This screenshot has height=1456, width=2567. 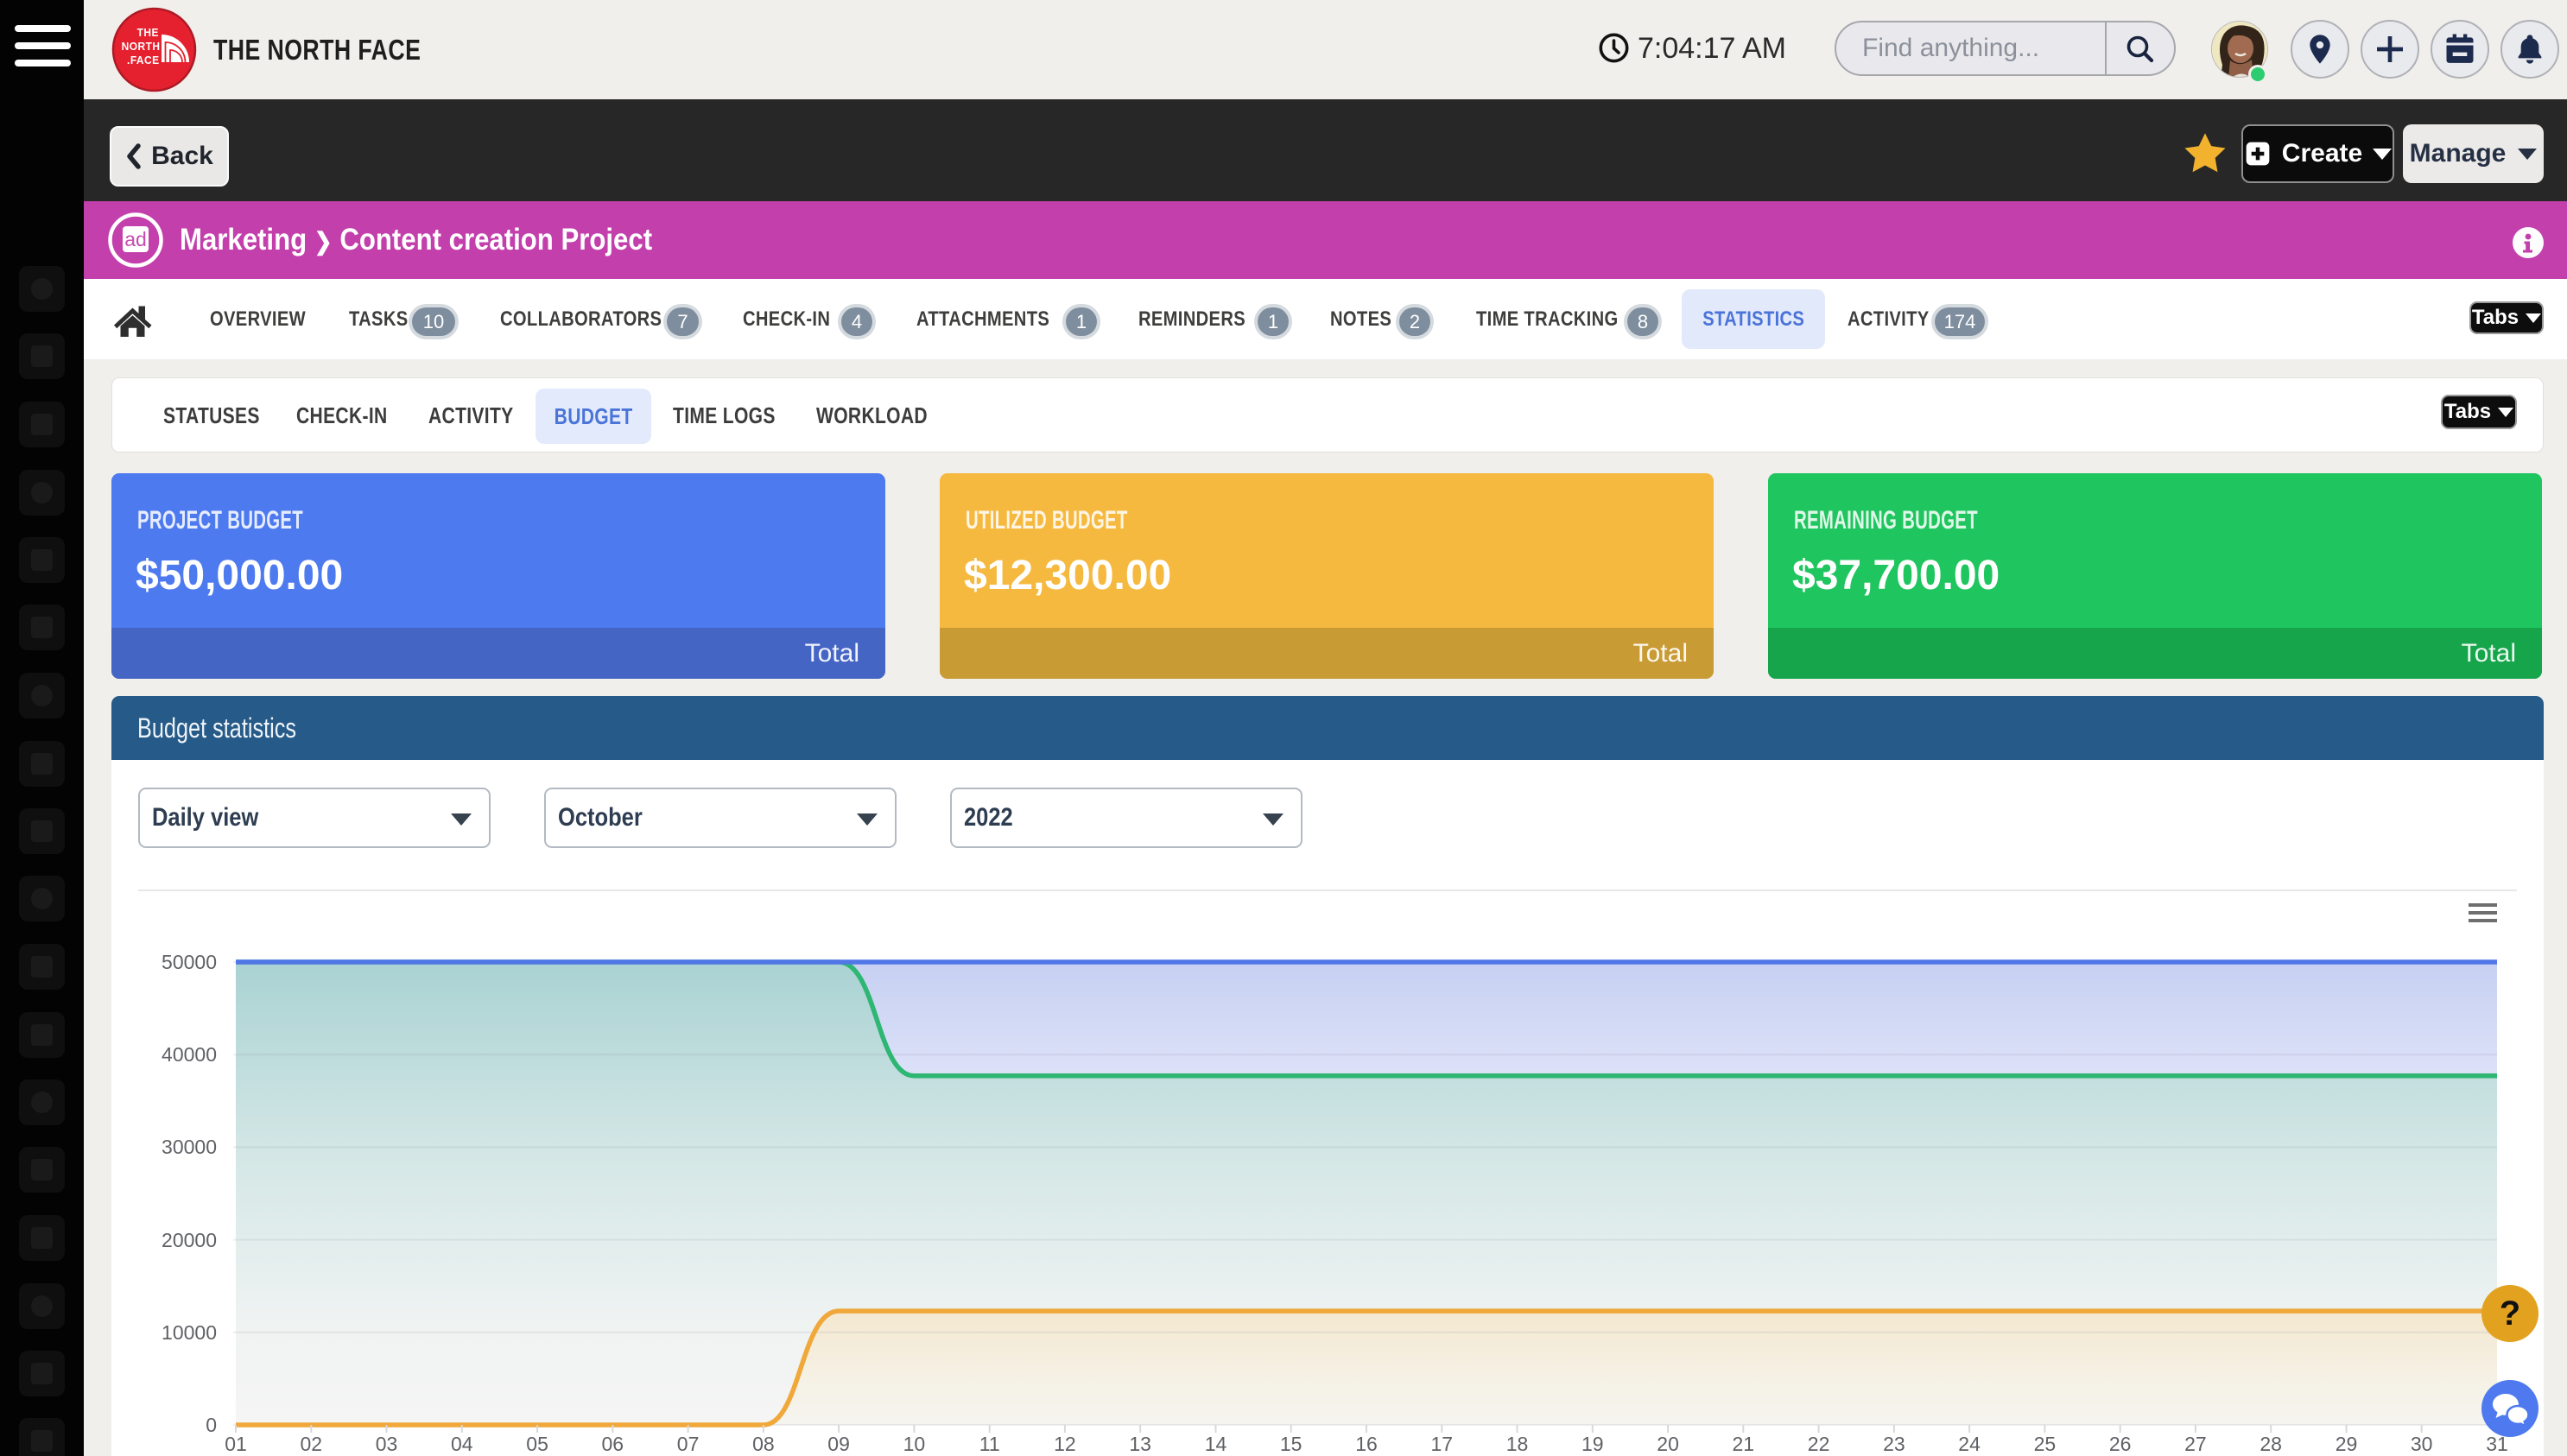 I want to click on svg-text: .FACE, so click(x=143, y=61).